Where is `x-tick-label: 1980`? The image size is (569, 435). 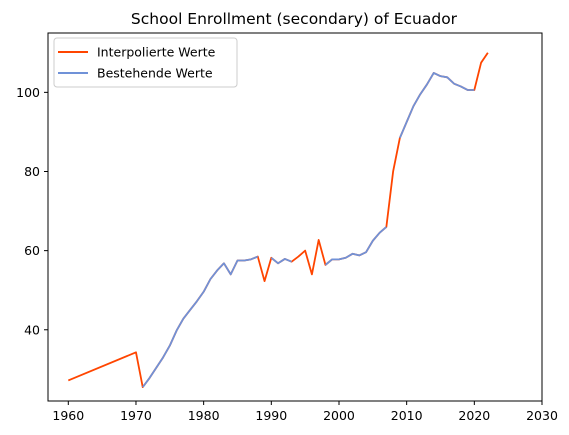
x-tick-label: 1980 is located at coordinates (204, 415).